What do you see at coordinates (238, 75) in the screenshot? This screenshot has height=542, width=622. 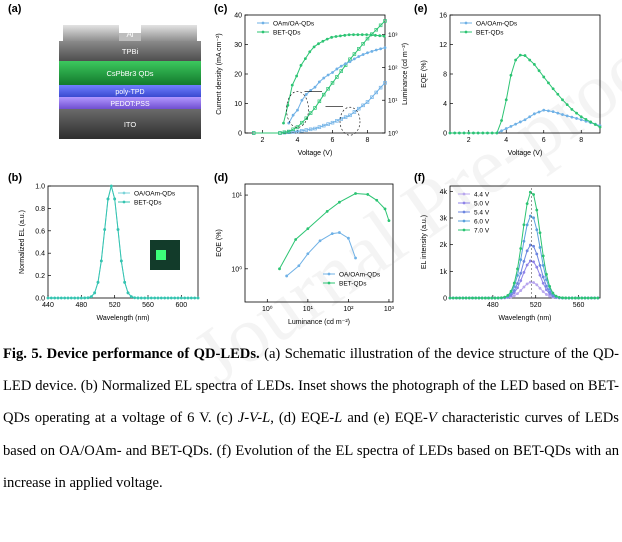 I see `chart-c-ytick-label-2: 20` at bounding box center [238, 75].